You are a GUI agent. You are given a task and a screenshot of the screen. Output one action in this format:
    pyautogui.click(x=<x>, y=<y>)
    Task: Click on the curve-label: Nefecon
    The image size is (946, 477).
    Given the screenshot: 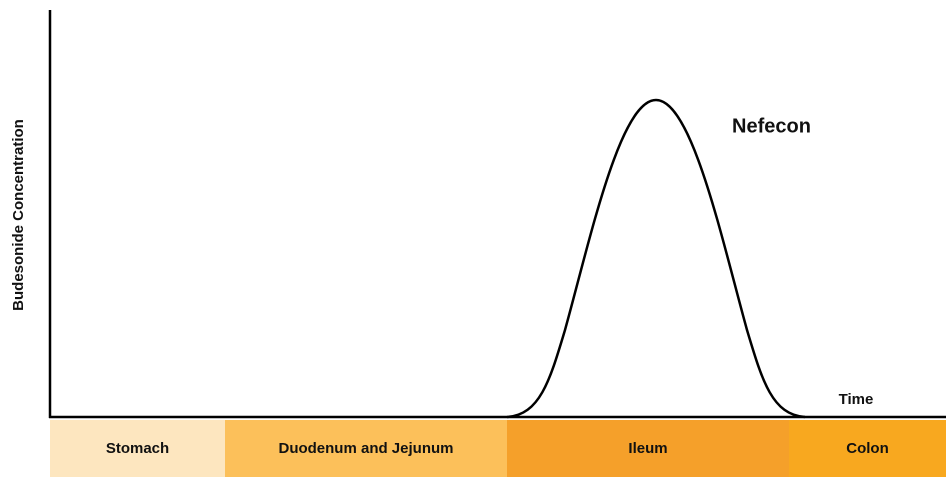 What is the action you would take?
    pyautogui.click(x=771, y=126)
    